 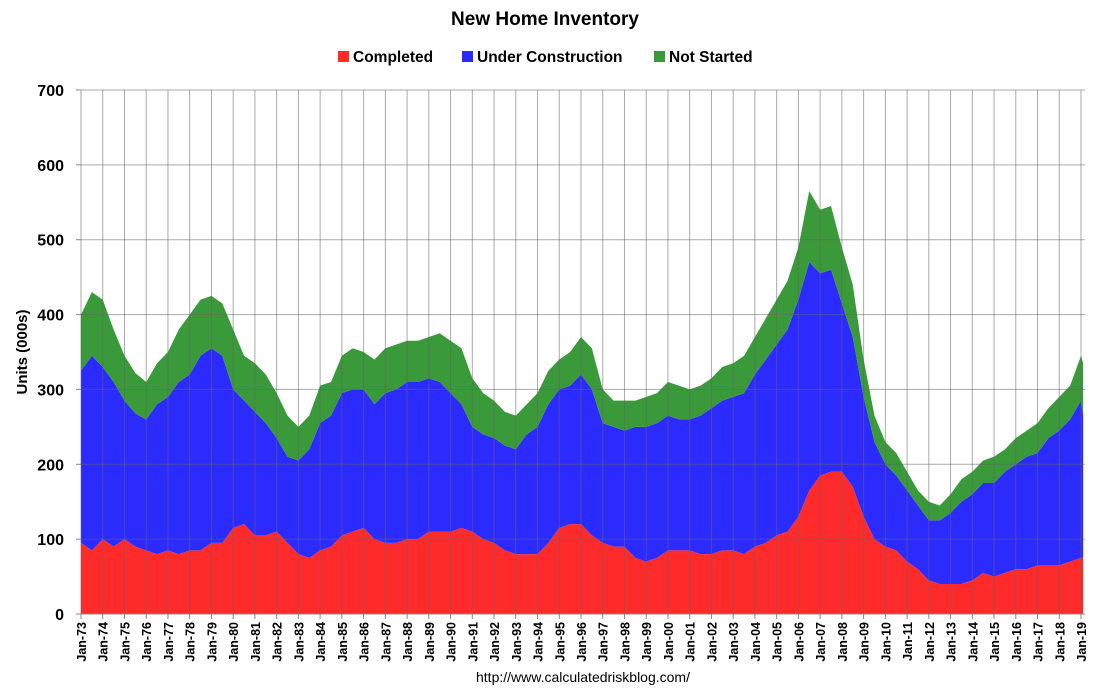 I want to click on x-tick-label: Jan-91, so click(x=473, y=642).